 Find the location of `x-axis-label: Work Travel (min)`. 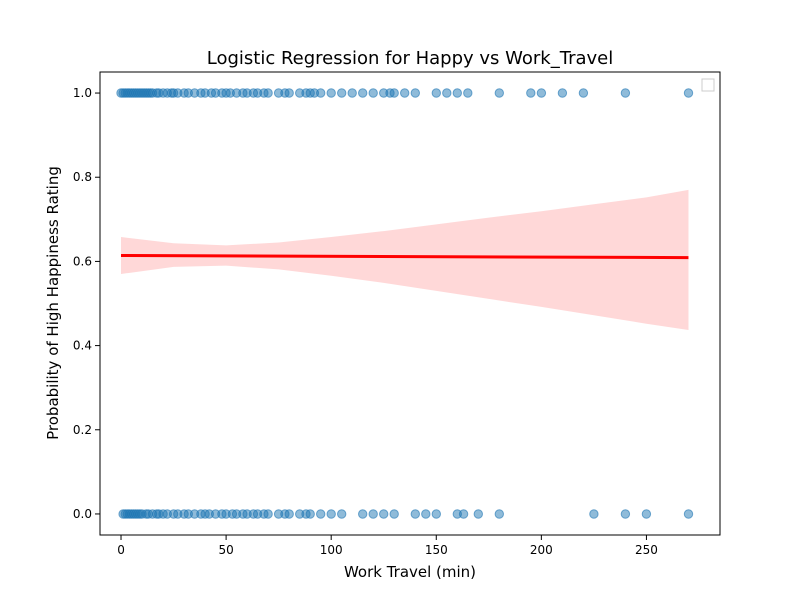

x-axis-label: Work Travel (min) is located at coordinates (410, 572).